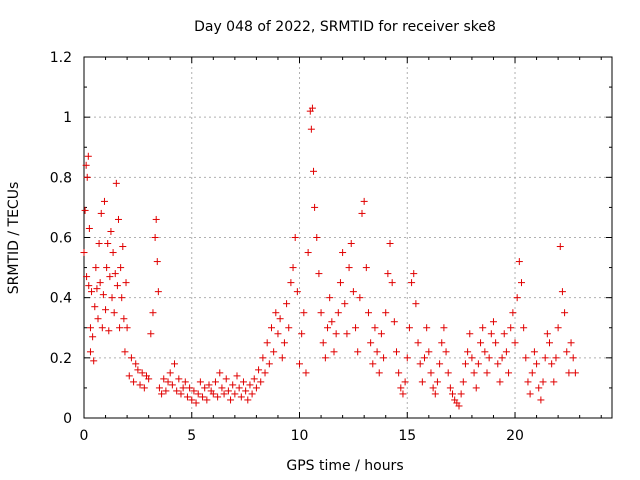  Describe the element at coordinates (67, 419) in the screenshot. I see `y-tick-label: 0` at that location.